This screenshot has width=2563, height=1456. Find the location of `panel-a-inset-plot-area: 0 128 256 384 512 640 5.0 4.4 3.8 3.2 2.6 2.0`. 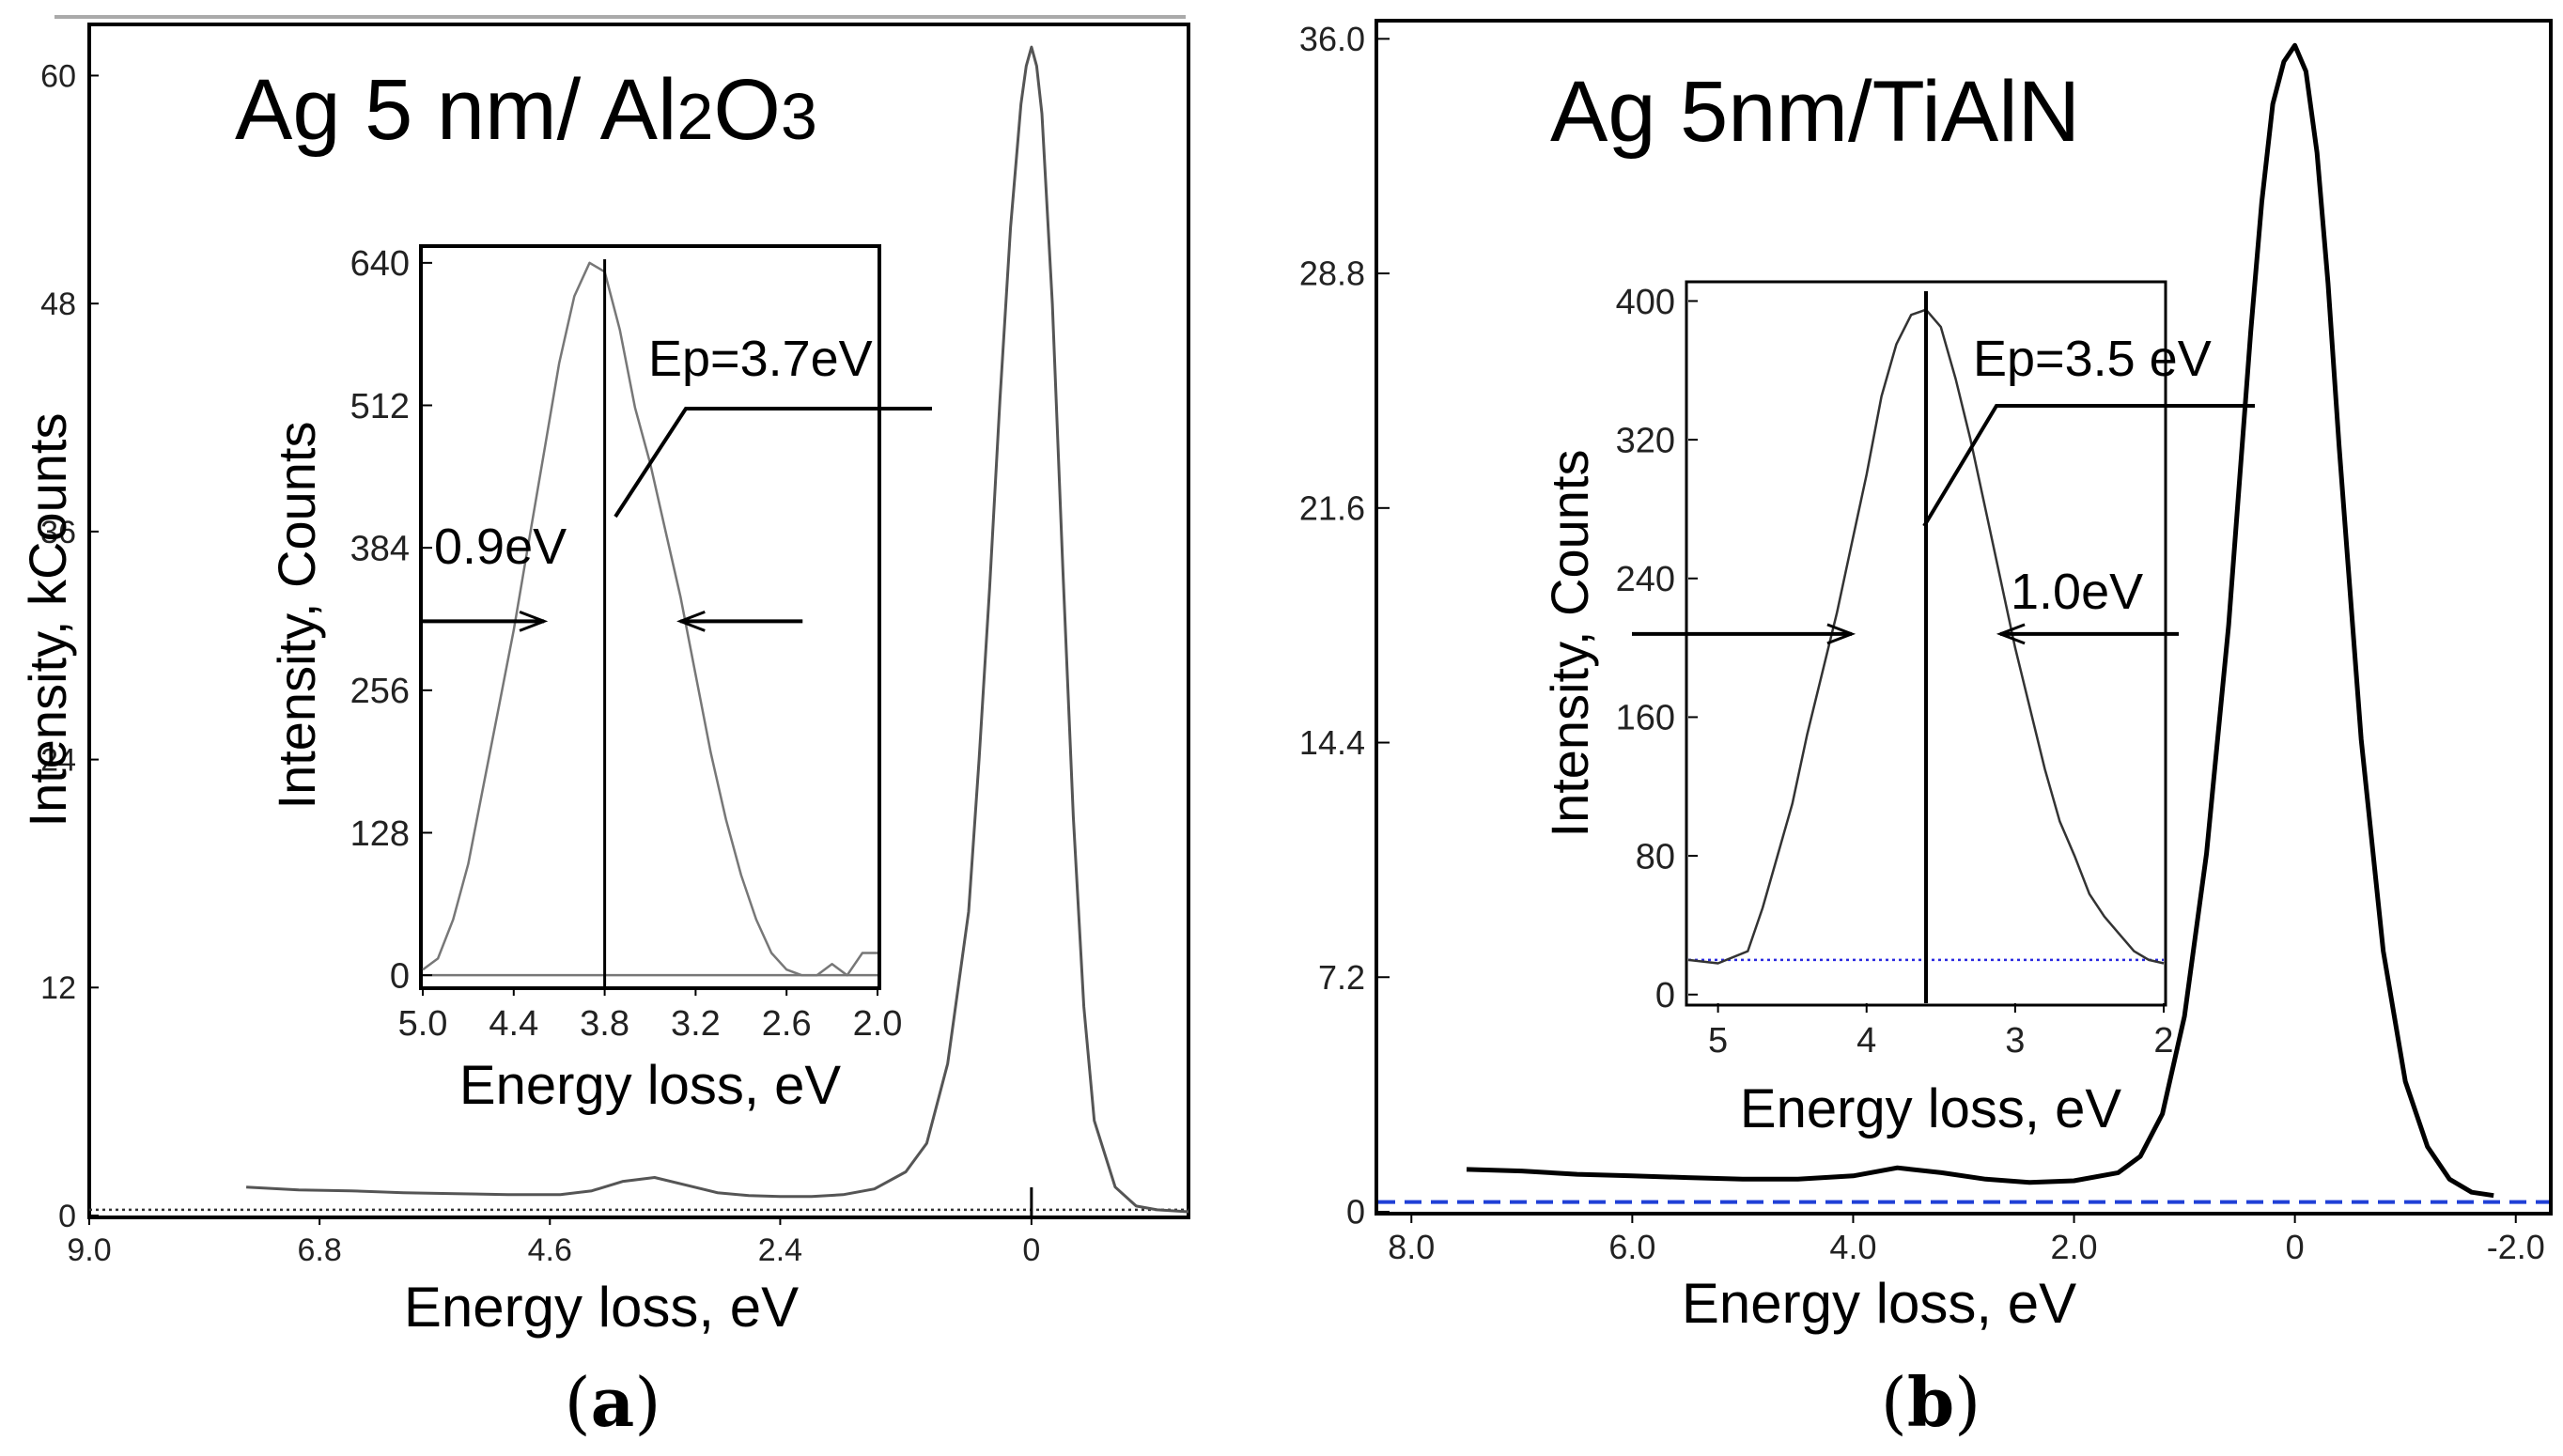

panel-a-inset-plot-area: 0 128 256 384 512 640 5.0 4.4 3.8 3.2 2.6 2.0 is located at coordinates (626, 644).